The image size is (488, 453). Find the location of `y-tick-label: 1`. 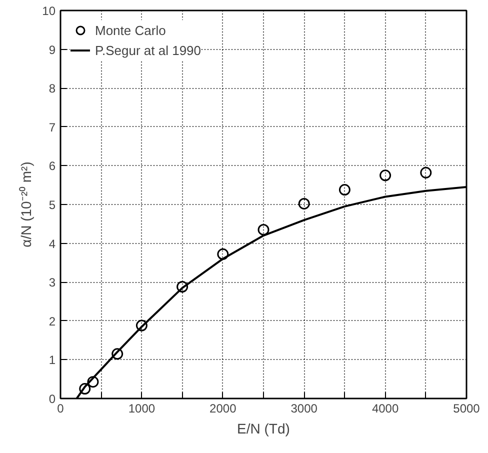

y-tick-label: 1 is located at coordinates (52, 360).